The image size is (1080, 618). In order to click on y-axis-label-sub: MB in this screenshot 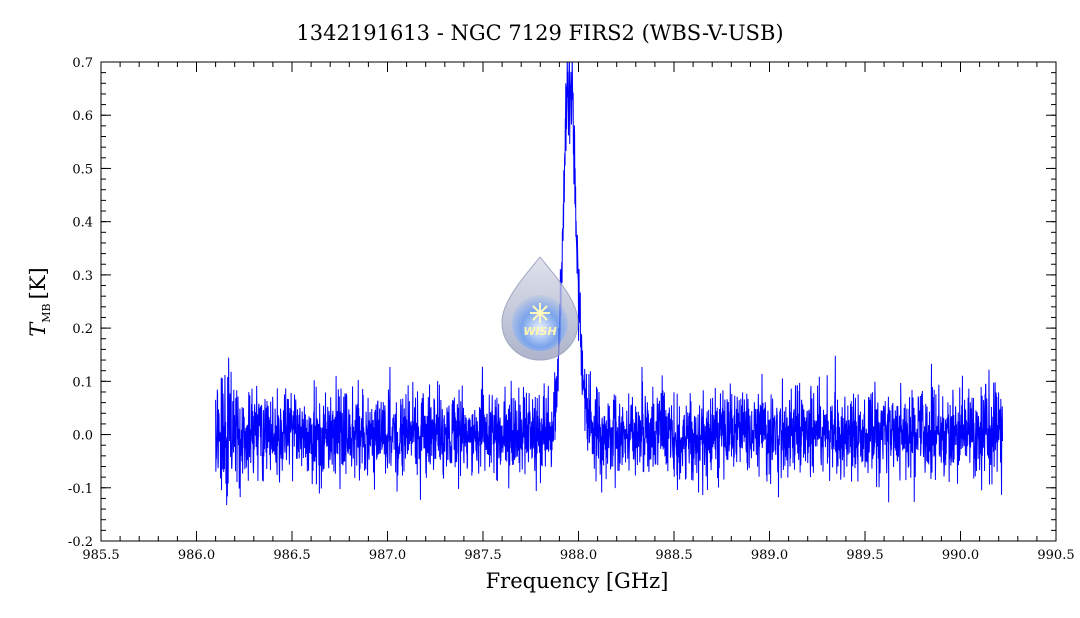, I will do `click(46, 312)`.